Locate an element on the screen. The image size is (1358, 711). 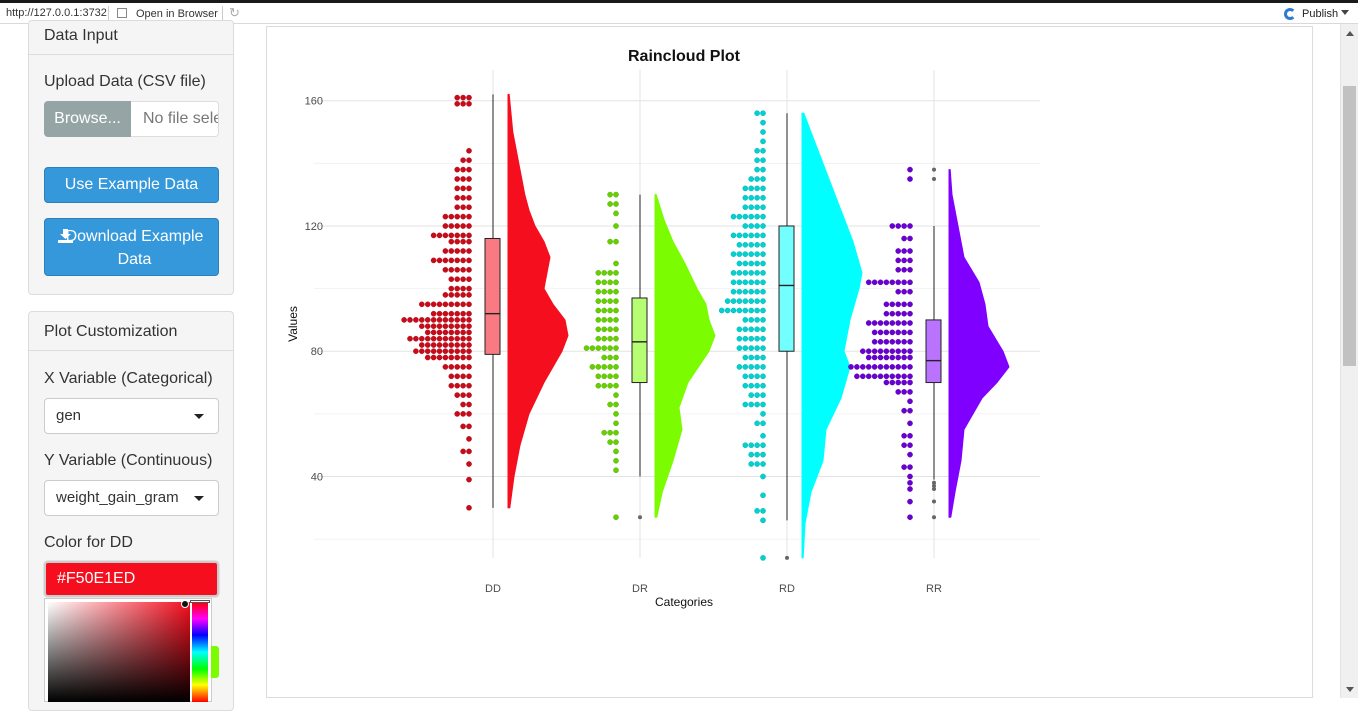
saturation-value-area is located at coordinates (119, 651).